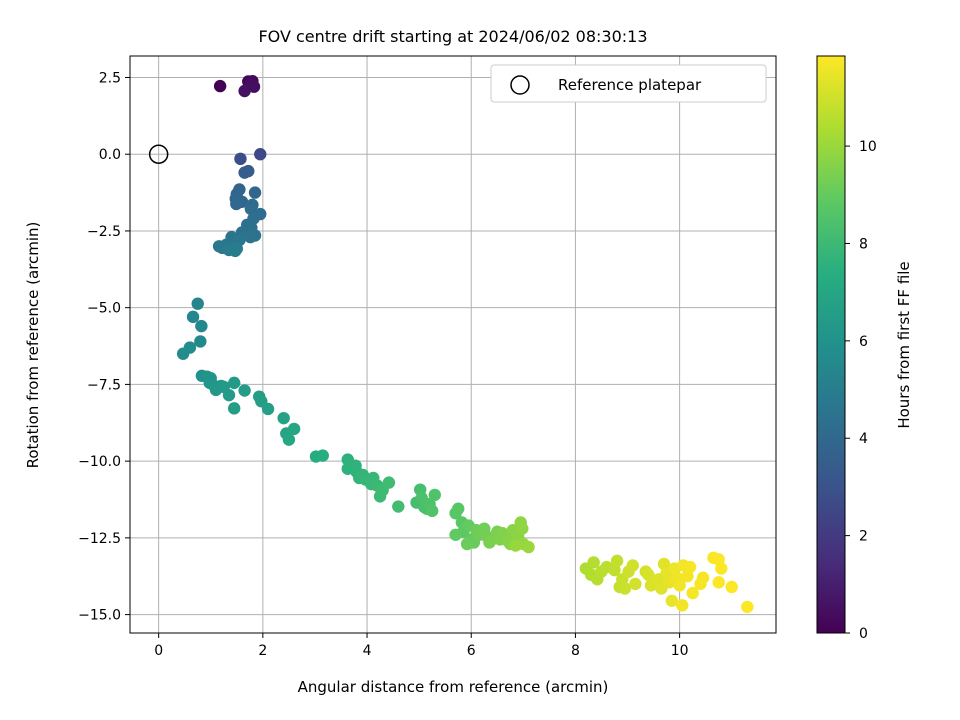 The image size is (960, 720). What do you see at coordinates (520, 85) in the screenshot?
I see `legend-reference-marker` at bounding box center [520, 85].